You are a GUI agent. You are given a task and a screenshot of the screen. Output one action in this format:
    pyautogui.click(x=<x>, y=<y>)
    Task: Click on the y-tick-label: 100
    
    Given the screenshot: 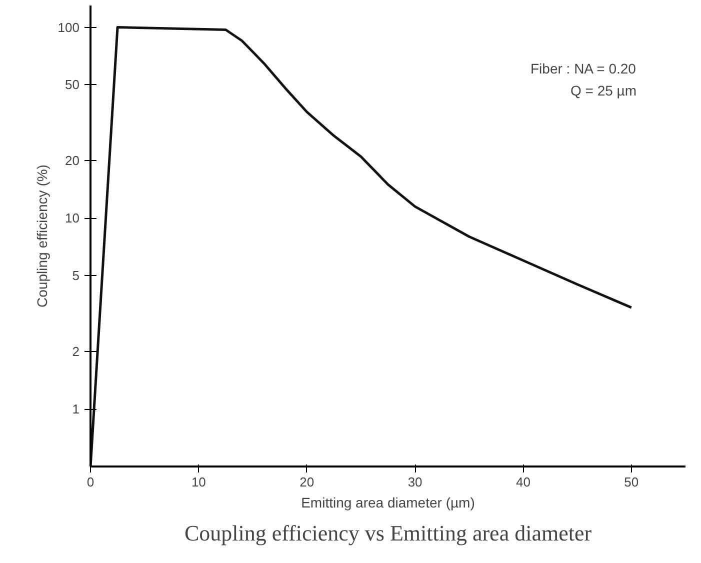 What is the action you would take?
    pyautogui.click(x=69, y=27)
    